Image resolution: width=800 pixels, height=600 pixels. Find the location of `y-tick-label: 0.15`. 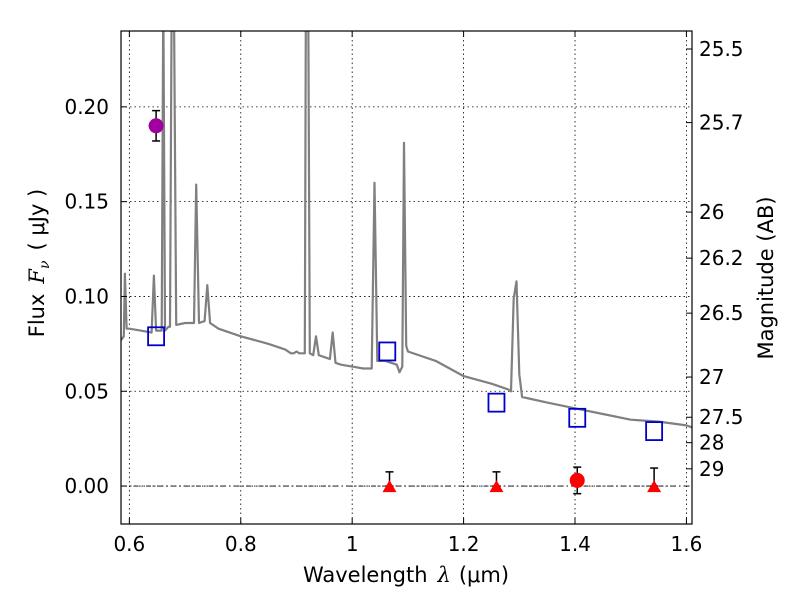

y-tick-label: 0.15 is located at coordinates (86, 202).